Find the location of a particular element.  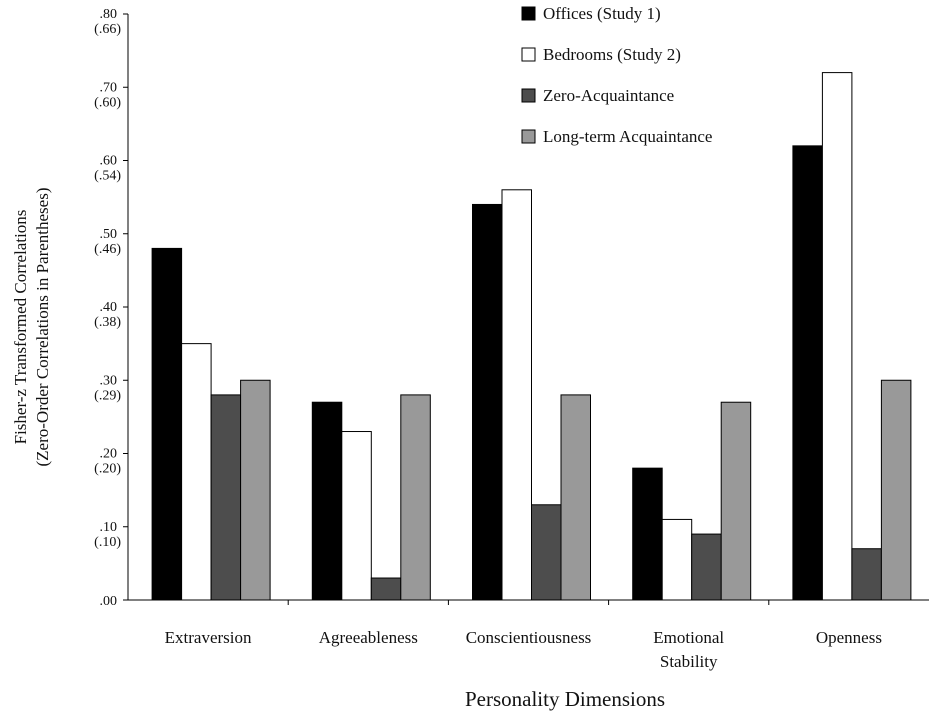

y-tick-sublabel: (.10) is located at coordinates (107, 542).